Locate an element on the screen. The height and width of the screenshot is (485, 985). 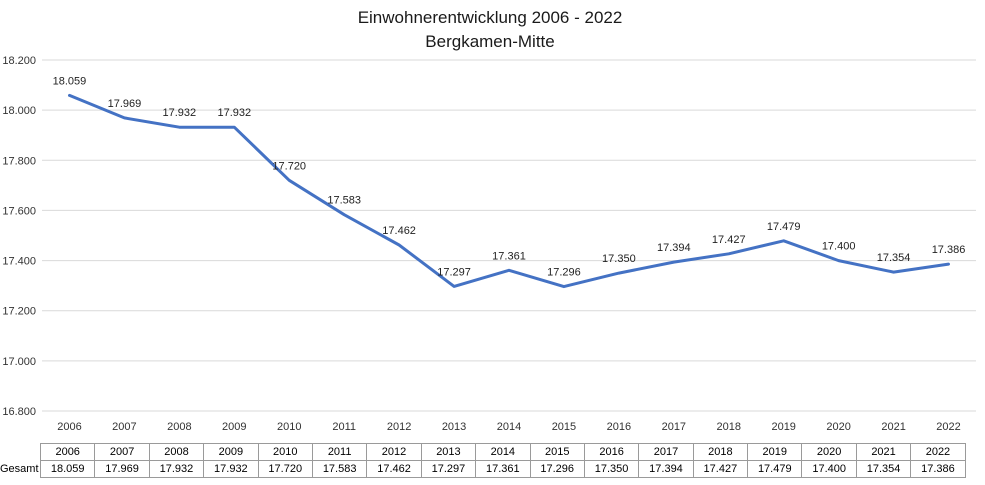
data-label: 17.462 is located at coordinates (399, 231).